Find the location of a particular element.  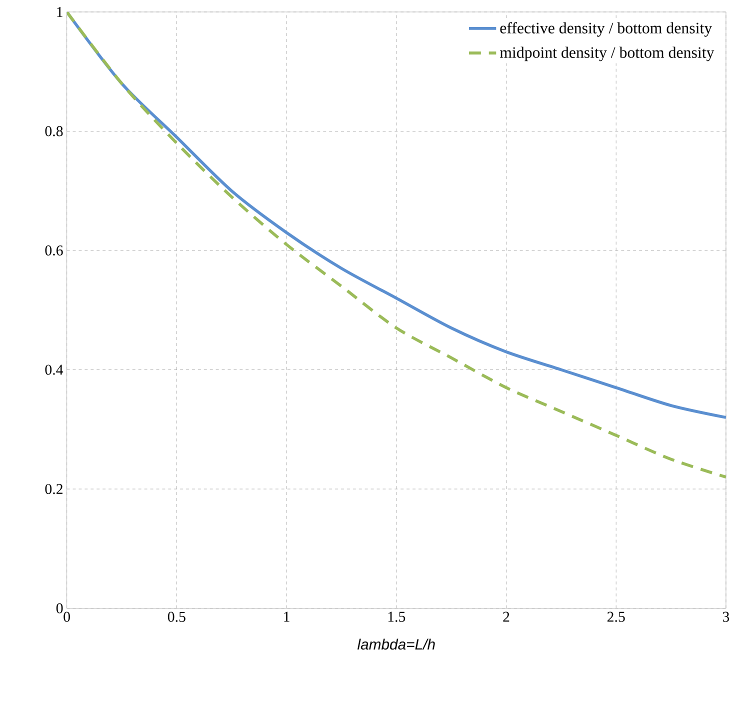

x-axis-title: lambda=L/h is located at coordinates (396, 644).